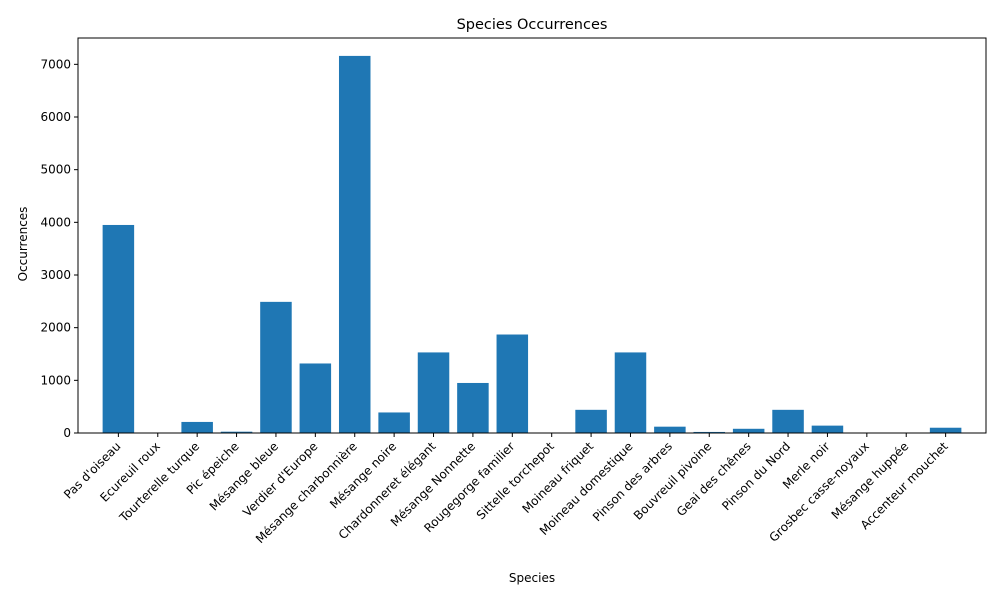 This screenshot has height=600, width=1000. Describe the element at coordinates (55, 380) in the screenshot. I see `y-tick-label: 1000` at that location.